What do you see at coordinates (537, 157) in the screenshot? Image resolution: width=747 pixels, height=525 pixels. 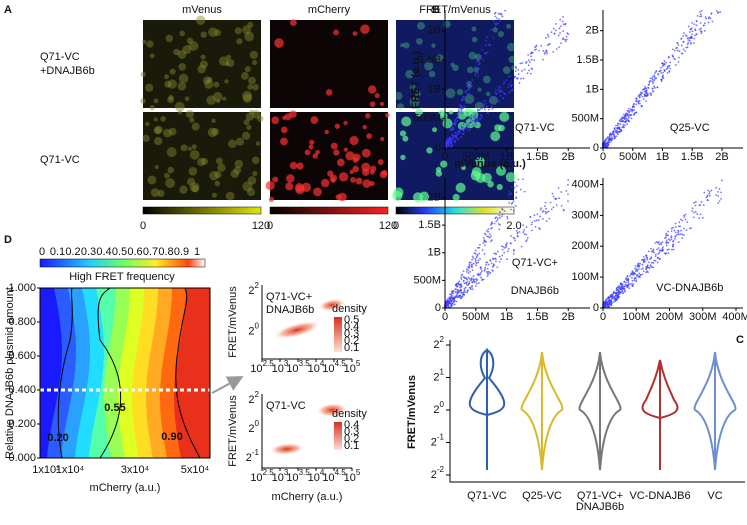 I see `x-tick-label: 1.5B` at bounding box center [537, 157].